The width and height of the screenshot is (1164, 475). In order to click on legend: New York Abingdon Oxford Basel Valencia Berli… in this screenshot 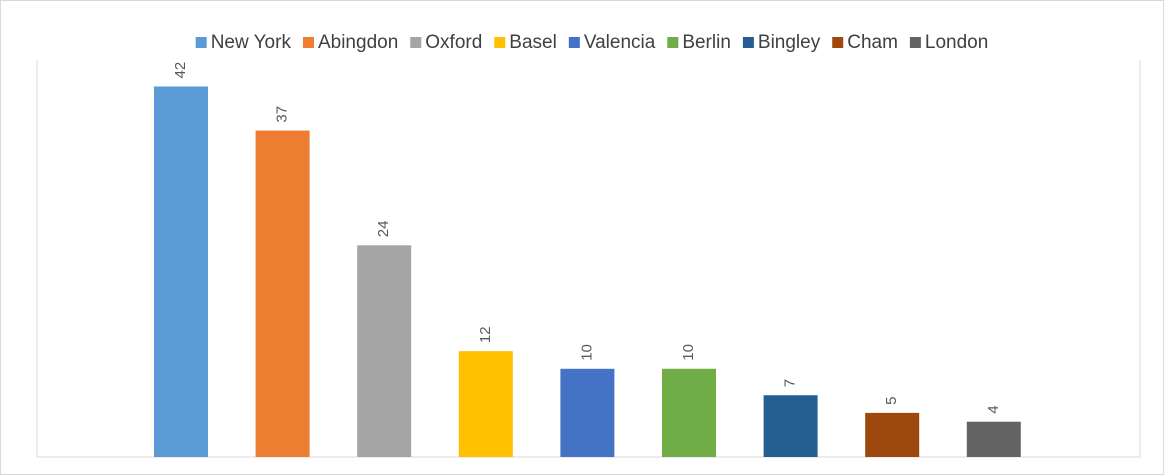, I will do `click(591, 42)`.